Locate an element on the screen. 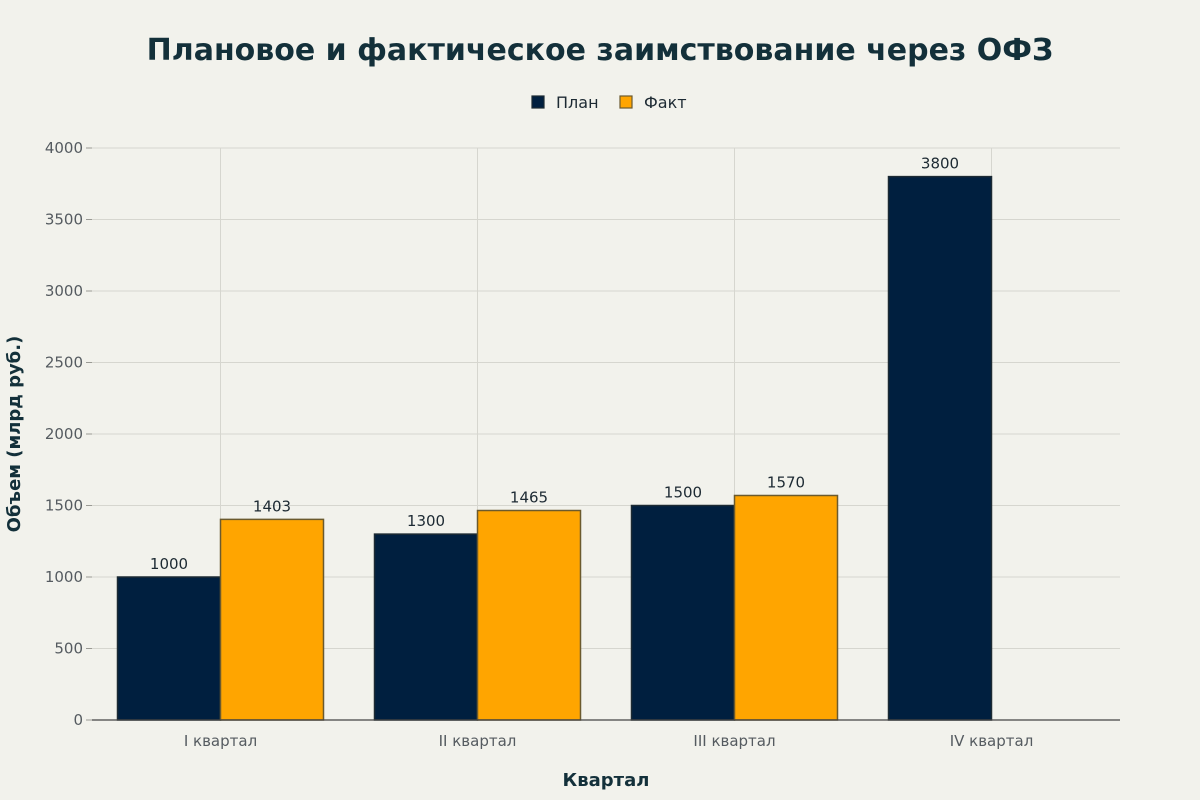 This screenshot has height=800, width=1200. y-axis-title: Объем (млрд руб.) is located at coordinates (14, 434).